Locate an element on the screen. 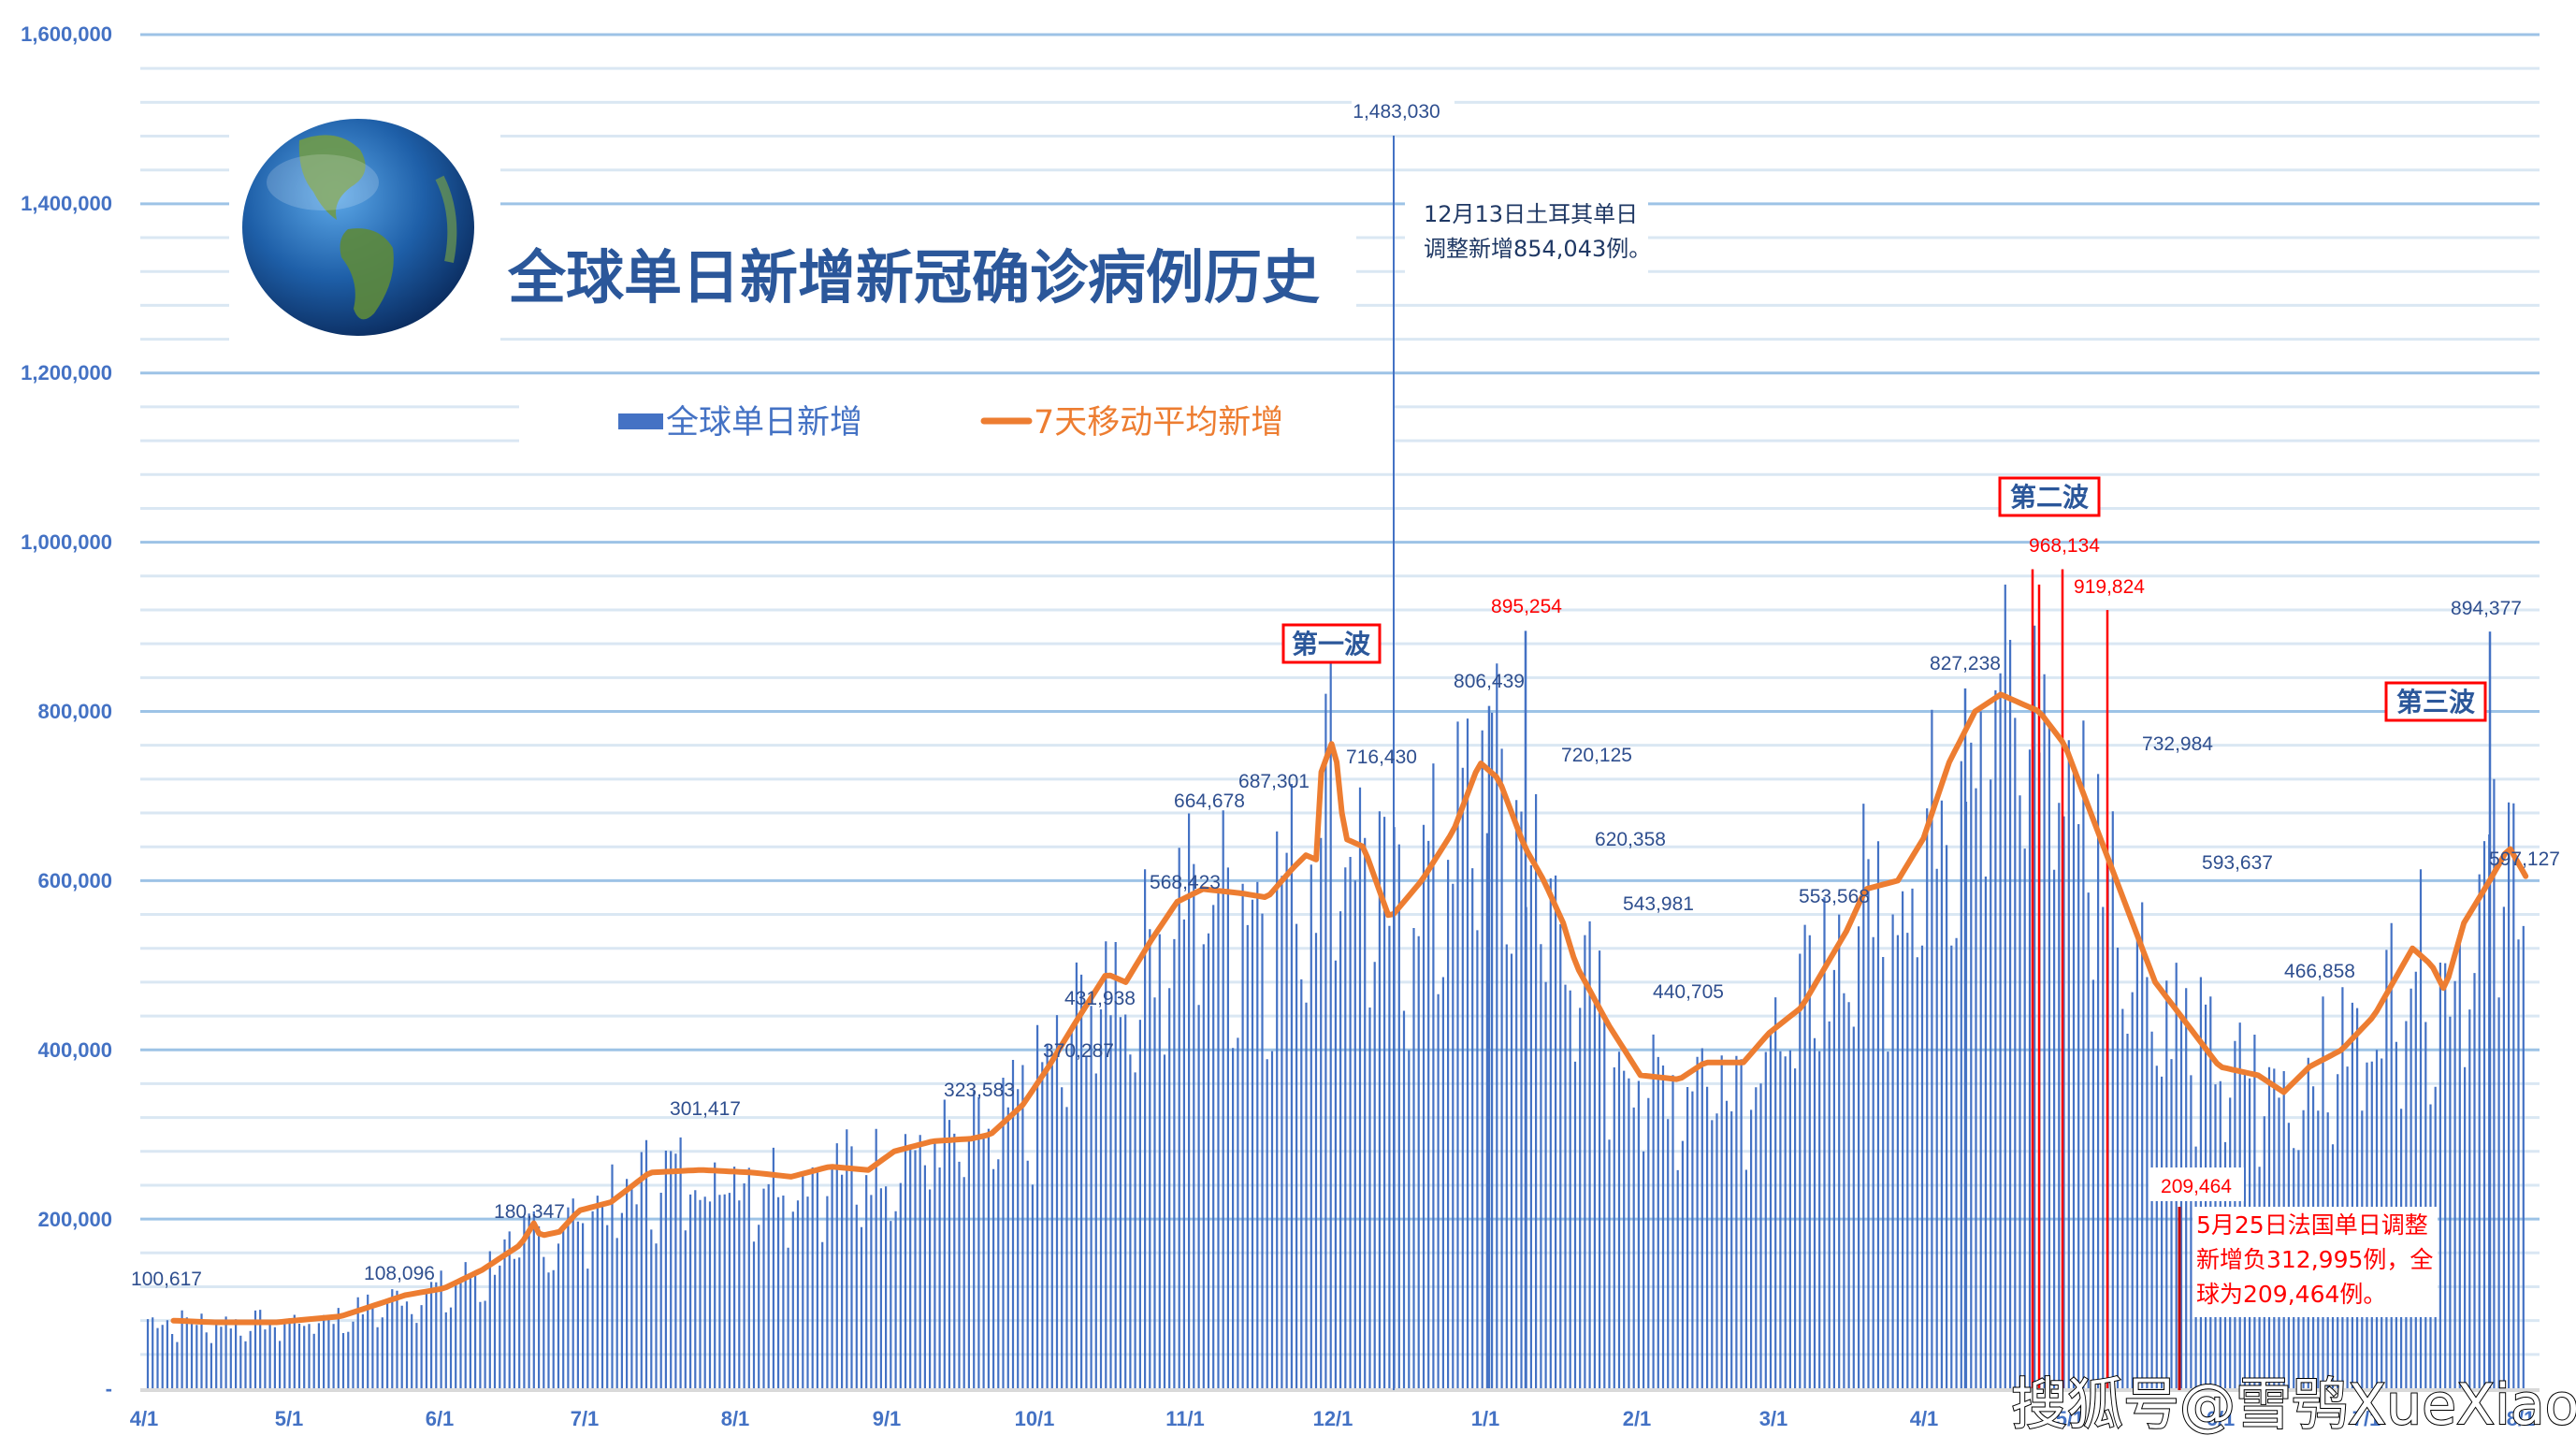  y-tick: - is located at coordinates (109, 1388).